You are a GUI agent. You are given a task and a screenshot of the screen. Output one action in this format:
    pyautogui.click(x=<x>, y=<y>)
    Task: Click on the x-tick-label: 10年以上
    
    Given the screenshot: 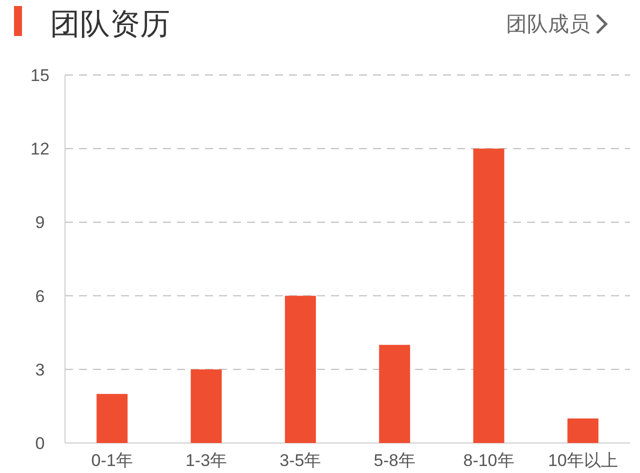 What is the action you would take?
    pyautogui.click(x=583, y=460)
    